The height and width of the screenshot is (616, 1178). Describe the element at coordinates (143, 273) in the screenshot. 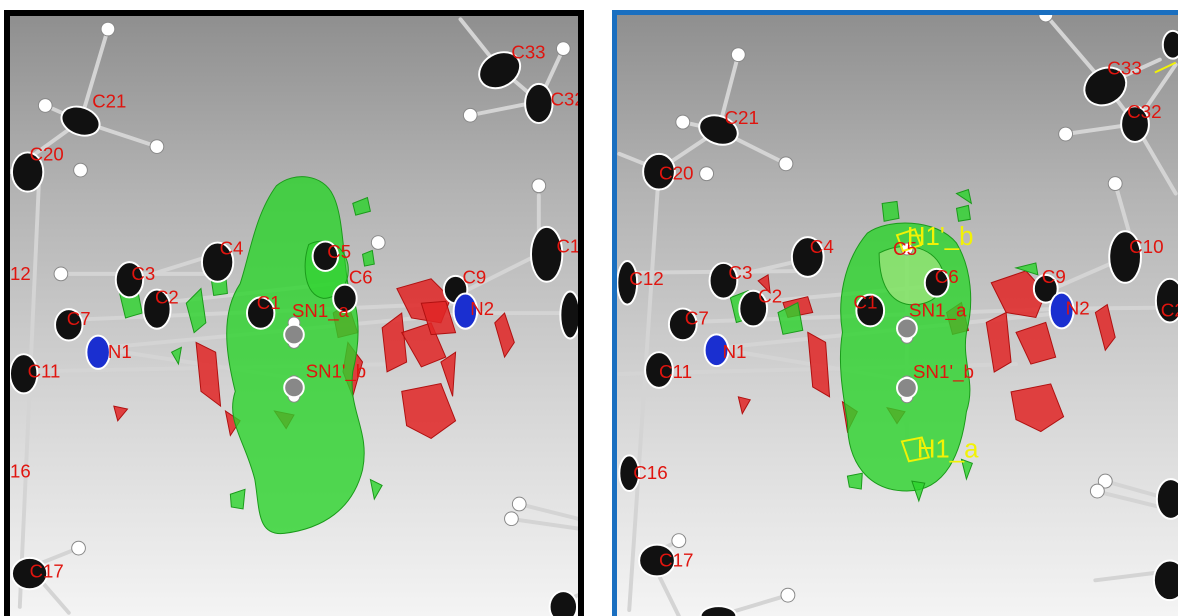

I see `label-c3: C3` at that location.